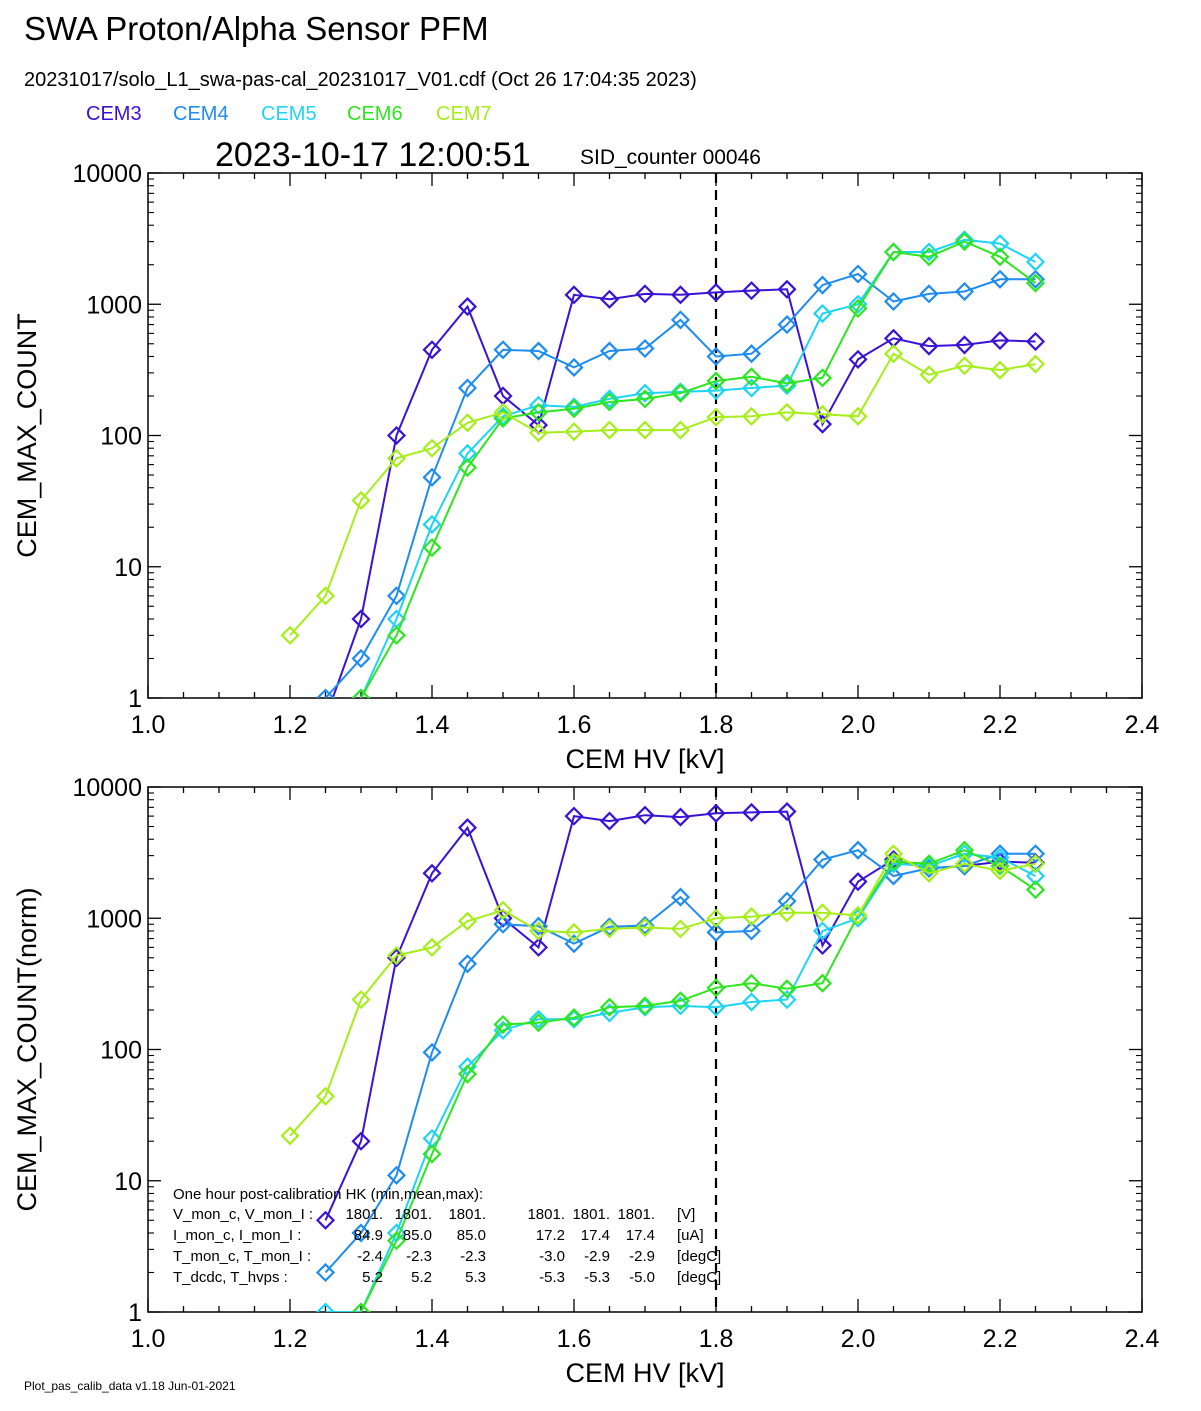 The image size is (1201, 1411). What do you see at coordinates (475, 1277) in the screenshot?
I see `hk-value: 5.3` at bounding box center [475, 1277].